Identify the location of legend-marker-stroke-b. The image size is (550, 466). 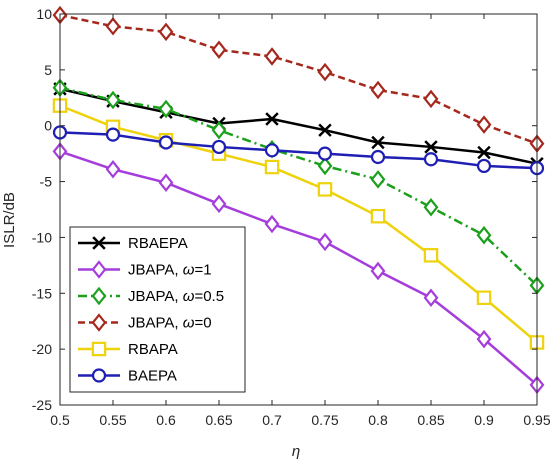
(99, 243).